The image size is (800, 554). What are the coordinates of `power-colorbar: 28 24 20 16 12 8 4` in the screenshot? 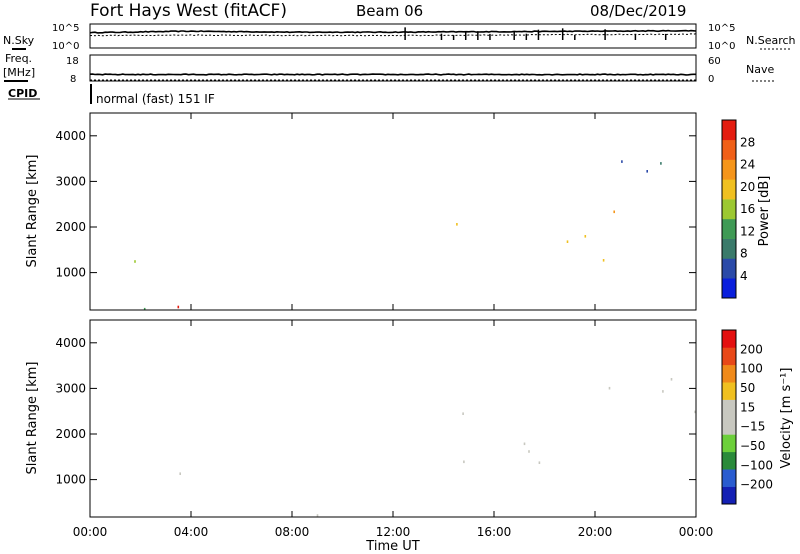 It's located at (738, 209).